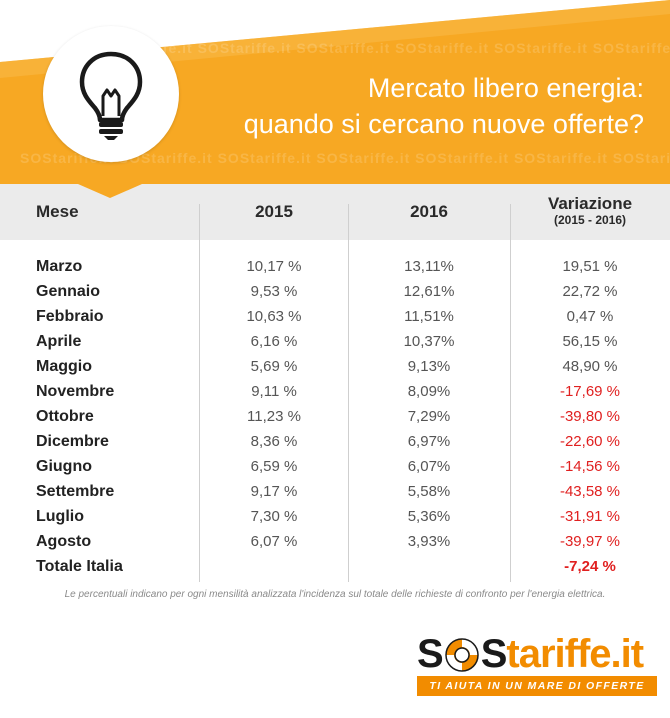 The width and height of the screenshot is (670, 718). Describe the element at coordinates (274, 391) in the screenshot. I see `cell-2015: 9,11 %` at that location.